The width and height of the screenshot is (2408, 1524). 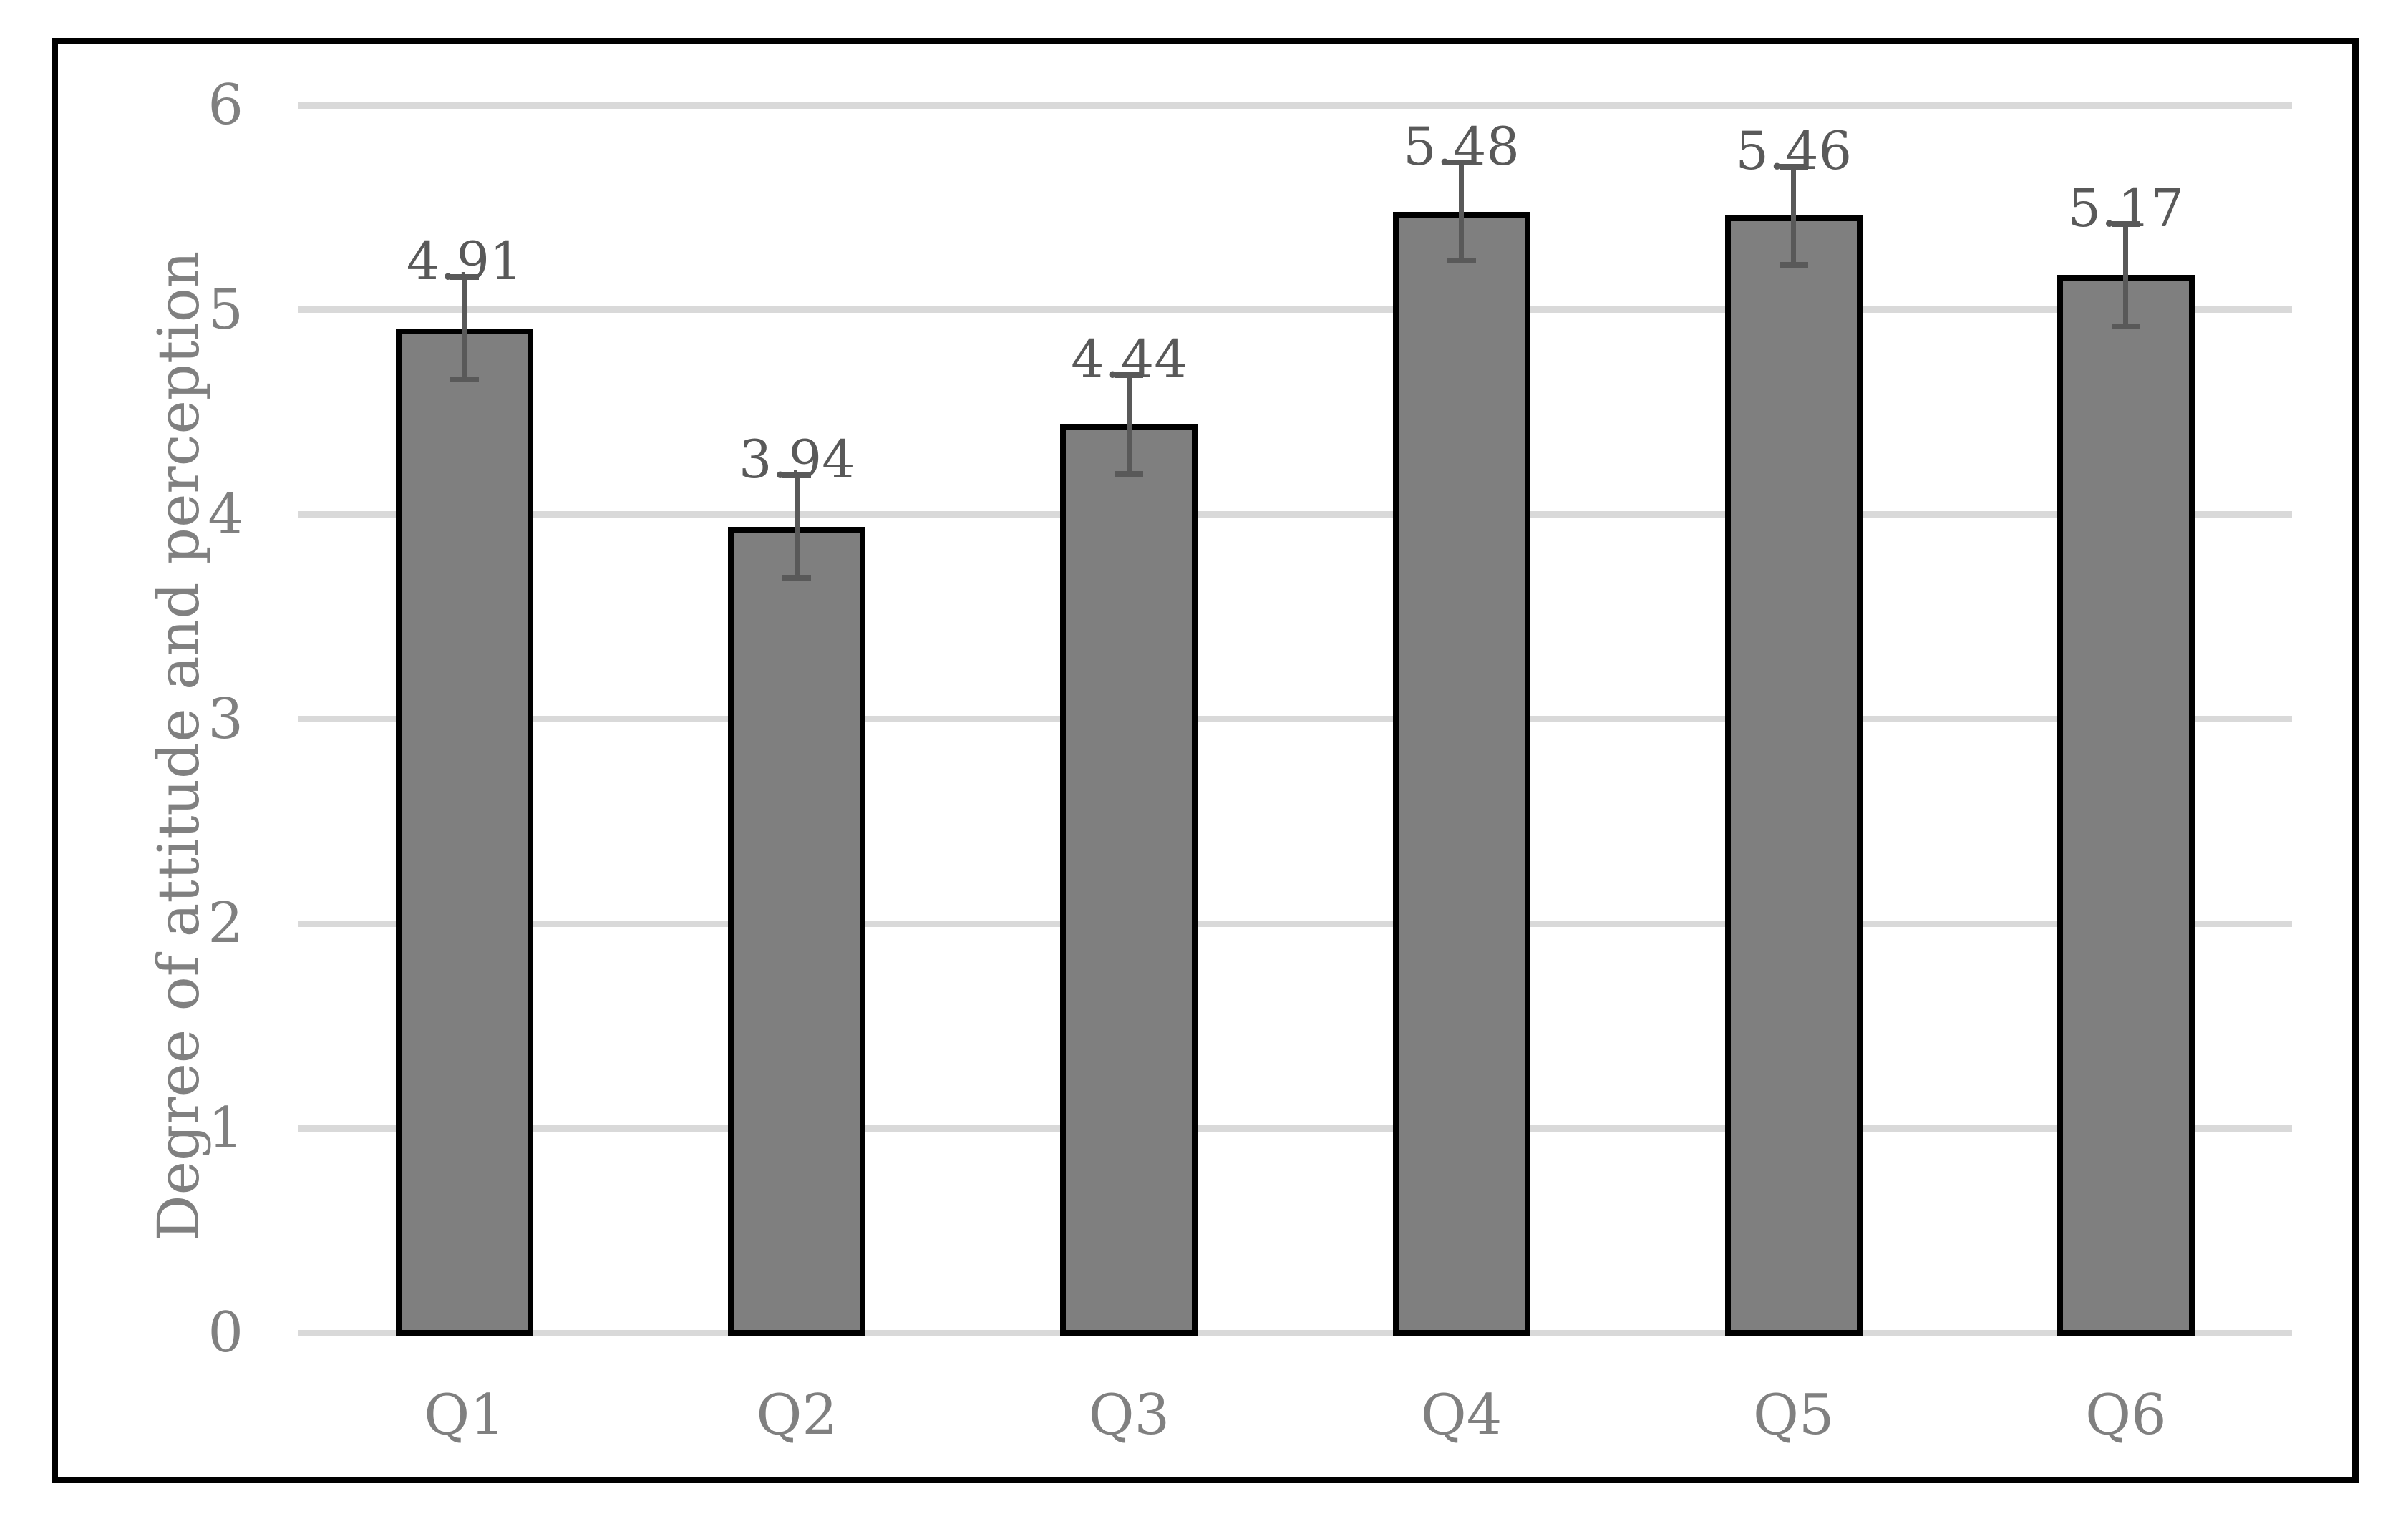 I want to click on error-bar-bottom-cap-q6, so click(x=2125, y=326).